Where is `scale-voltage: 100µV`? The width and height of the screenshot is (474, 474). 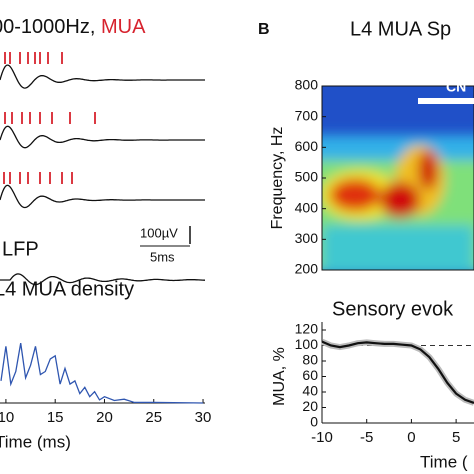
scale-voltage: 100µV is located at coordinates (159, 232).